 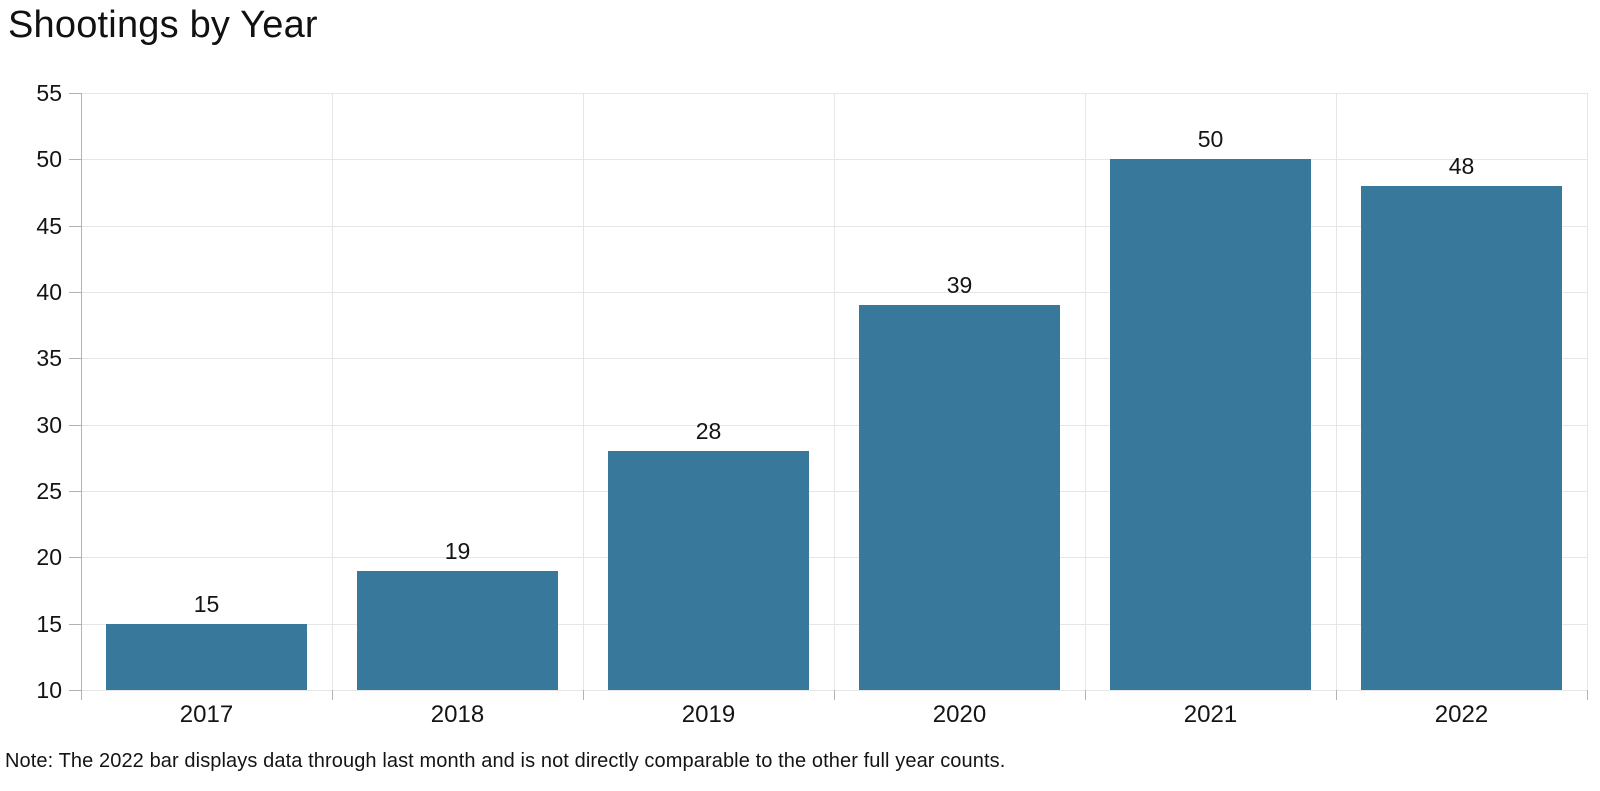 I want to click on y-axis-label-30: 30, so click(x=49, y=425).